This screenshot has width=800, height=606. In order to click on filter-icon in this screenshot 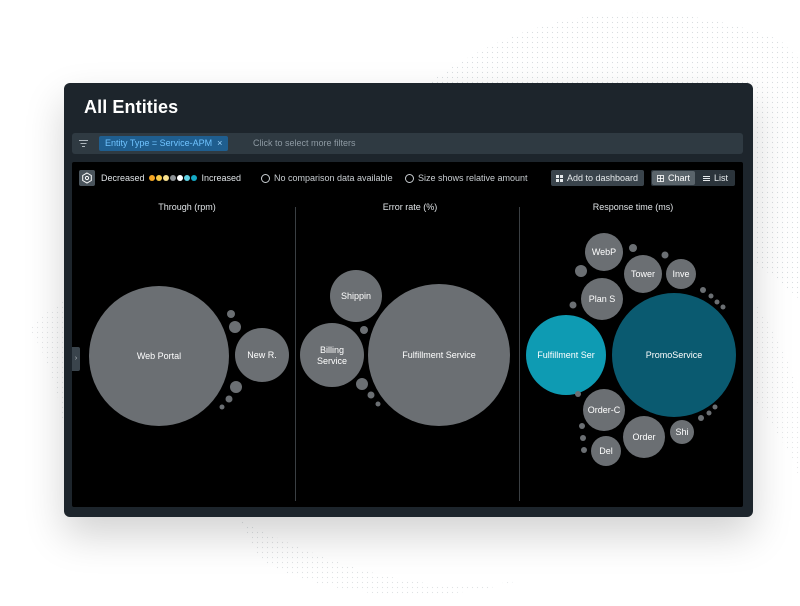, I will do `click(83, 143)`.